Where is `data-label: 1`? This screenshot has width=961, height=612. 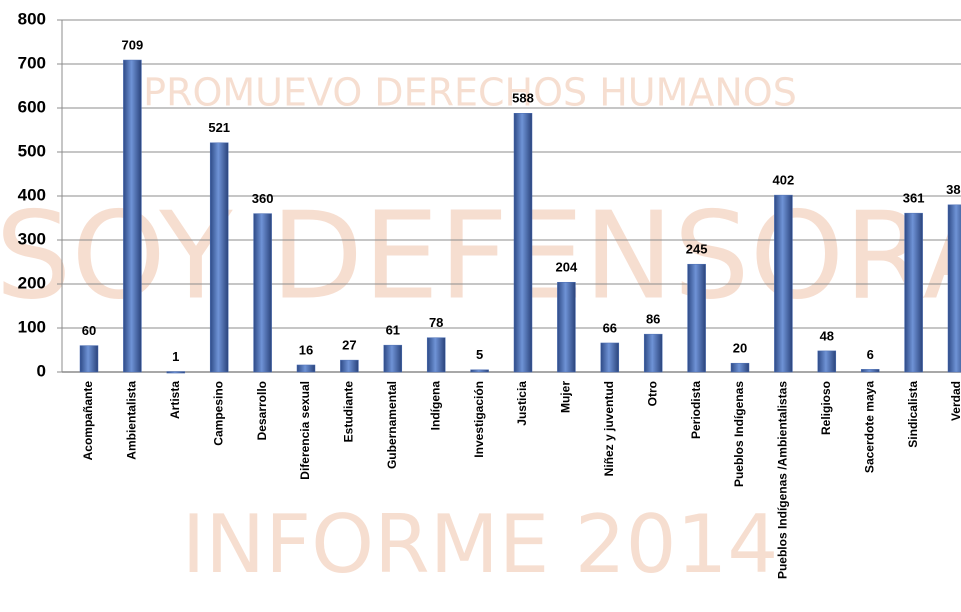
data-label: 1 is located at coordinates (175, 356).